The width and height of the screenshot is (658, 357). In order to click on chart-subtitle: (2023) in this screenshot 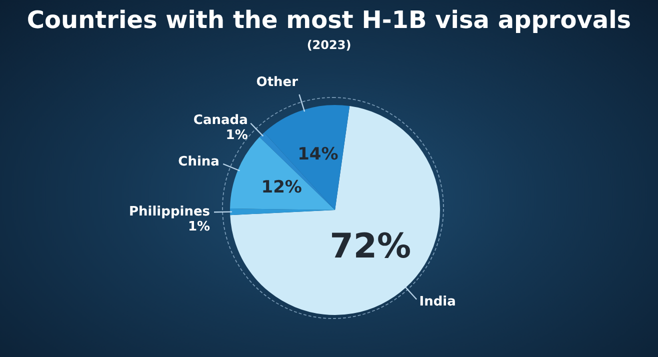, I will do `click(329, 45)`.